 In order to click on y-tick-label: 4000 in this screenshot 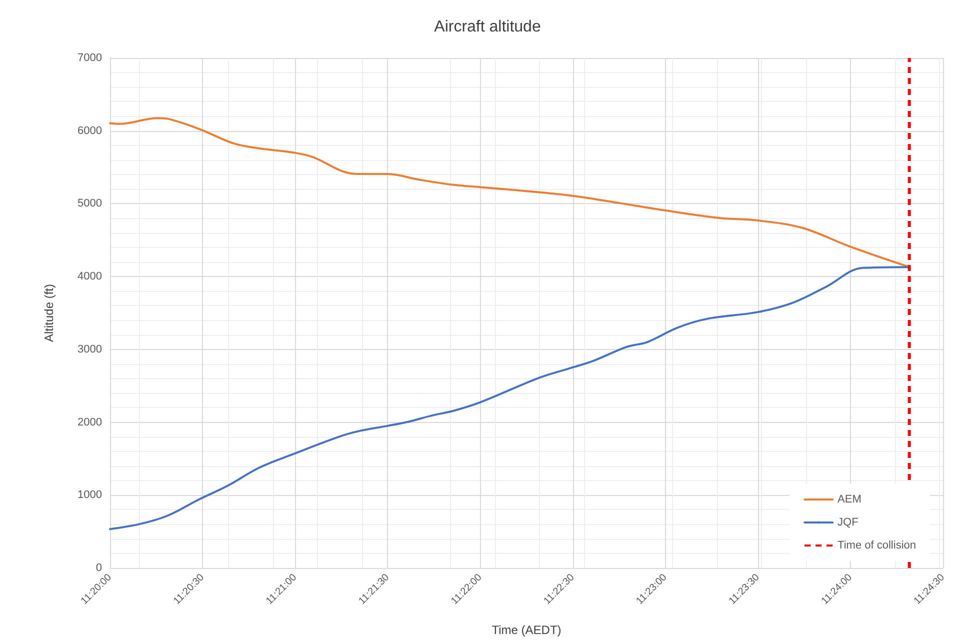, I will do `click(90, 276)`.